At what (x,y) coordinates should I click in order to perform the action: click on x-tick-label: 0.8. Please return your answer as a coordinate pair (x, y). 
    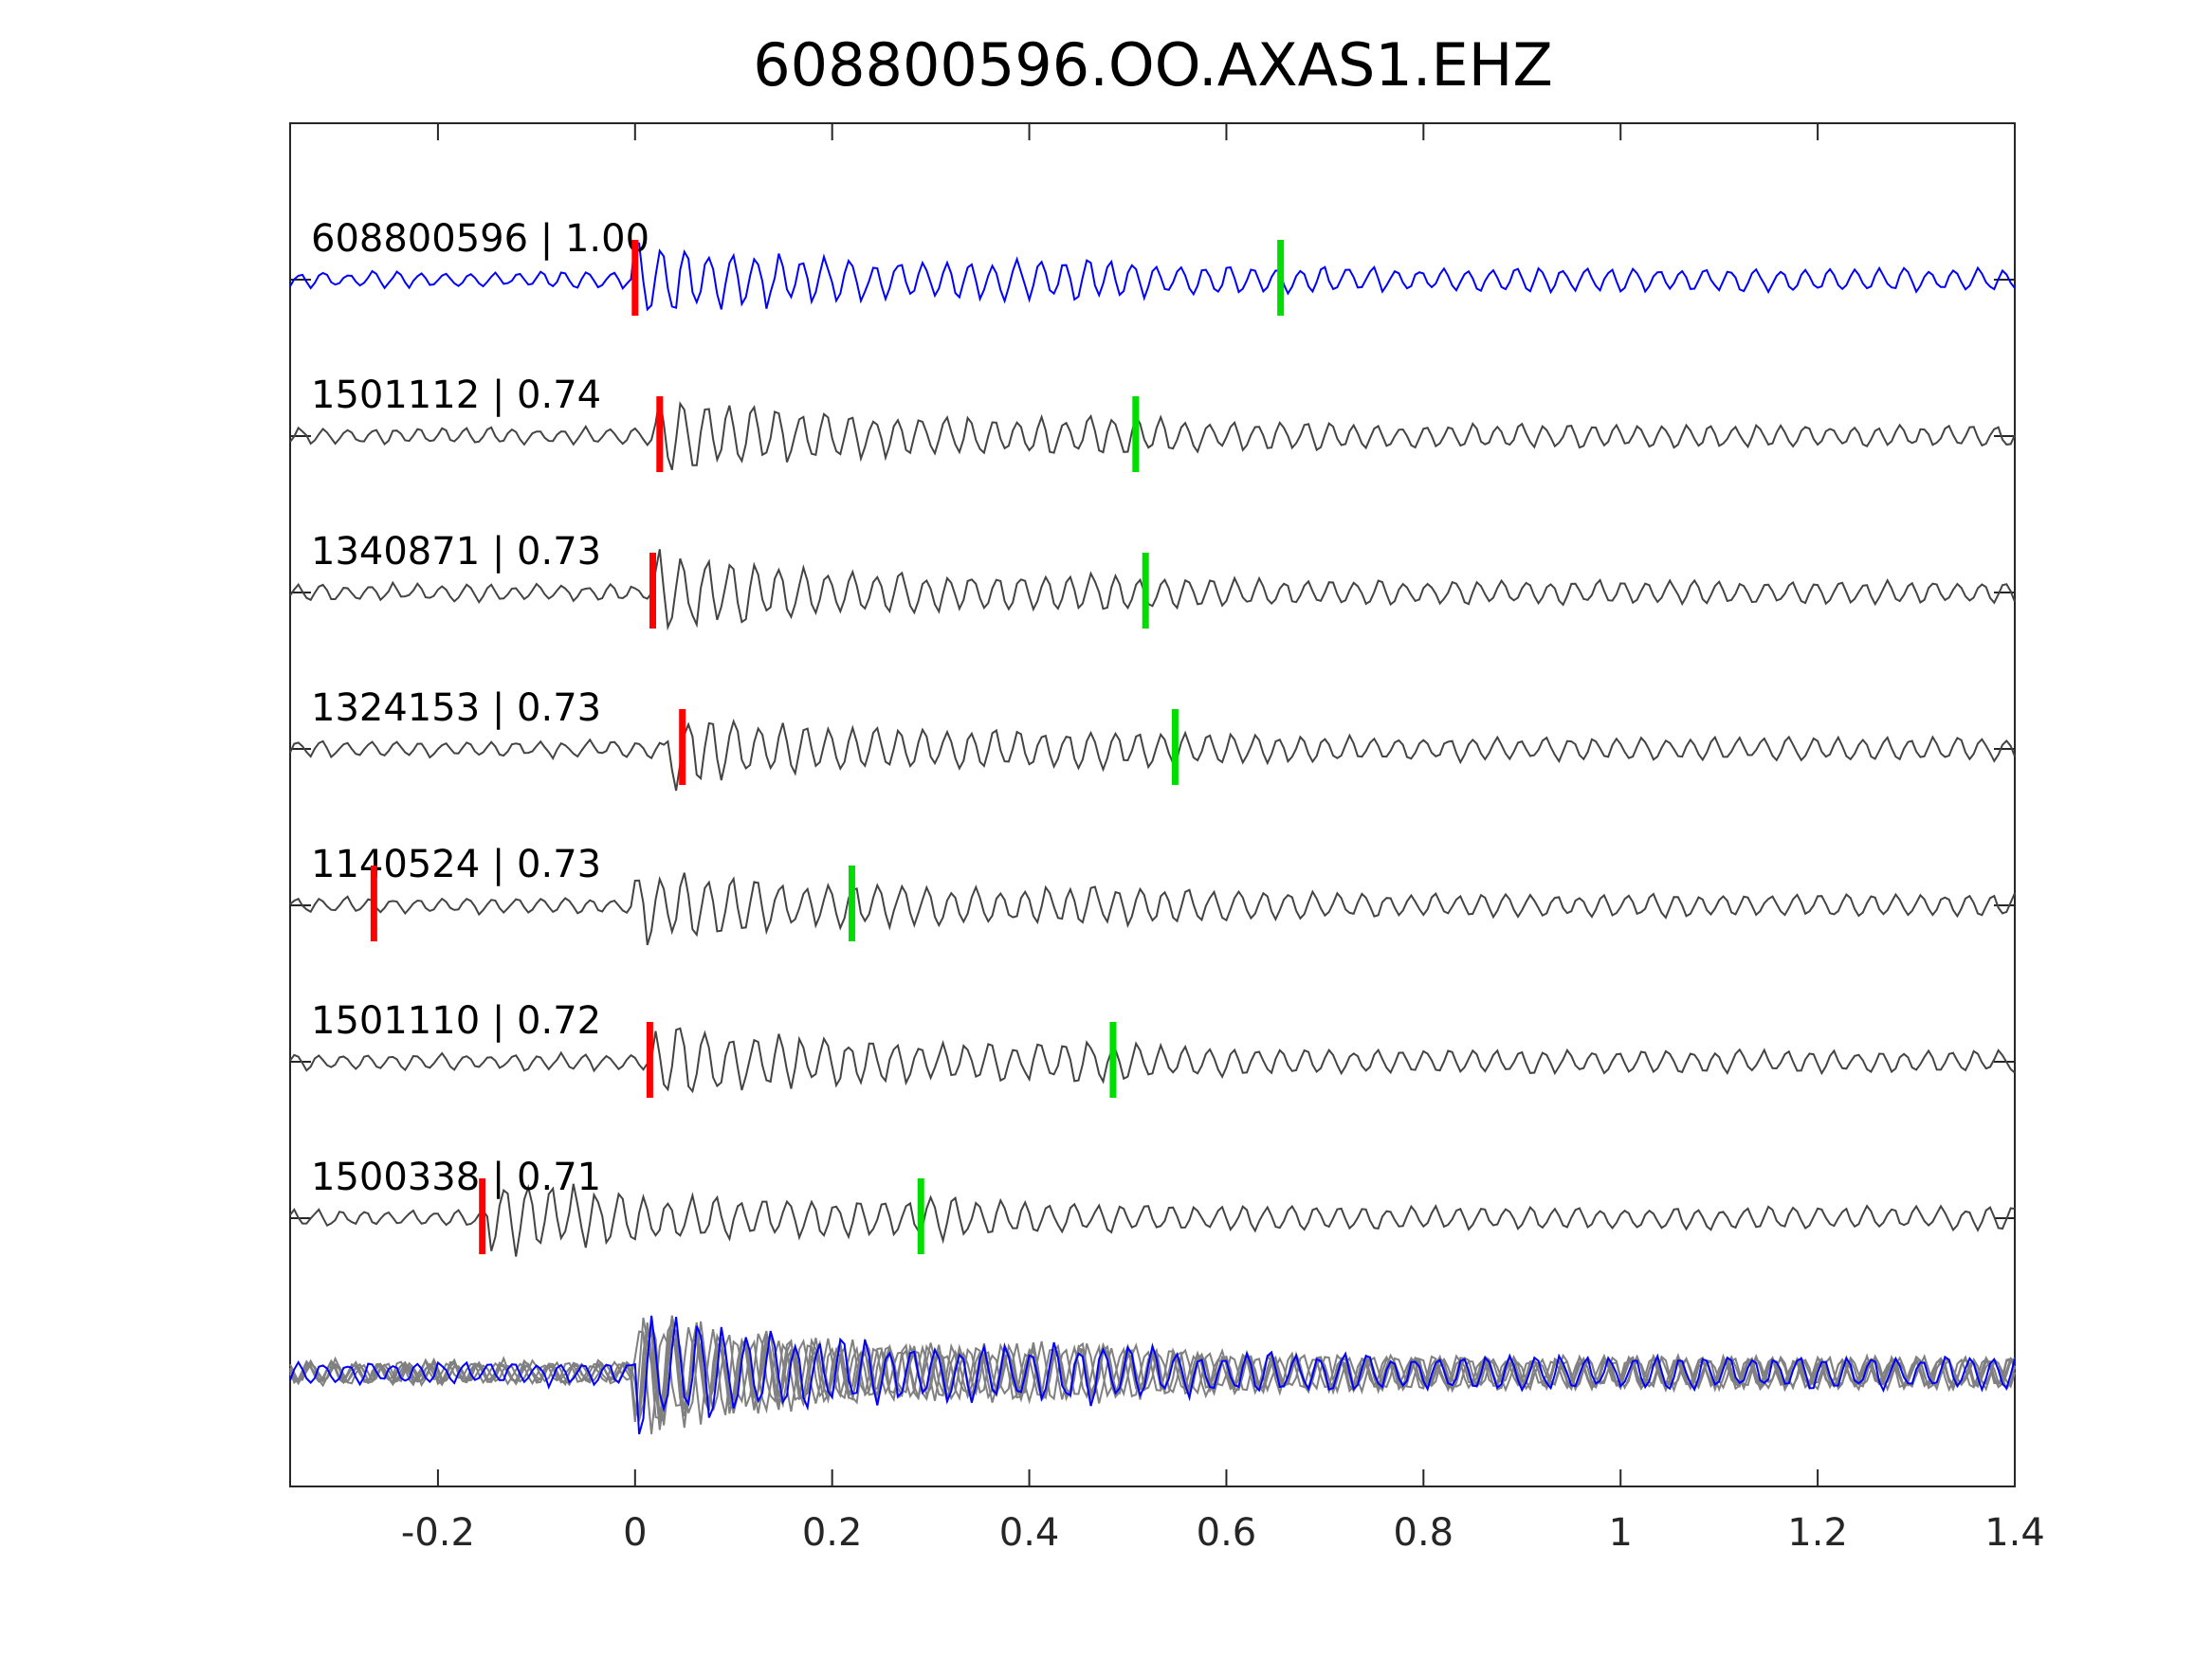
    Looking at the image, I should click on (1424, 1533).